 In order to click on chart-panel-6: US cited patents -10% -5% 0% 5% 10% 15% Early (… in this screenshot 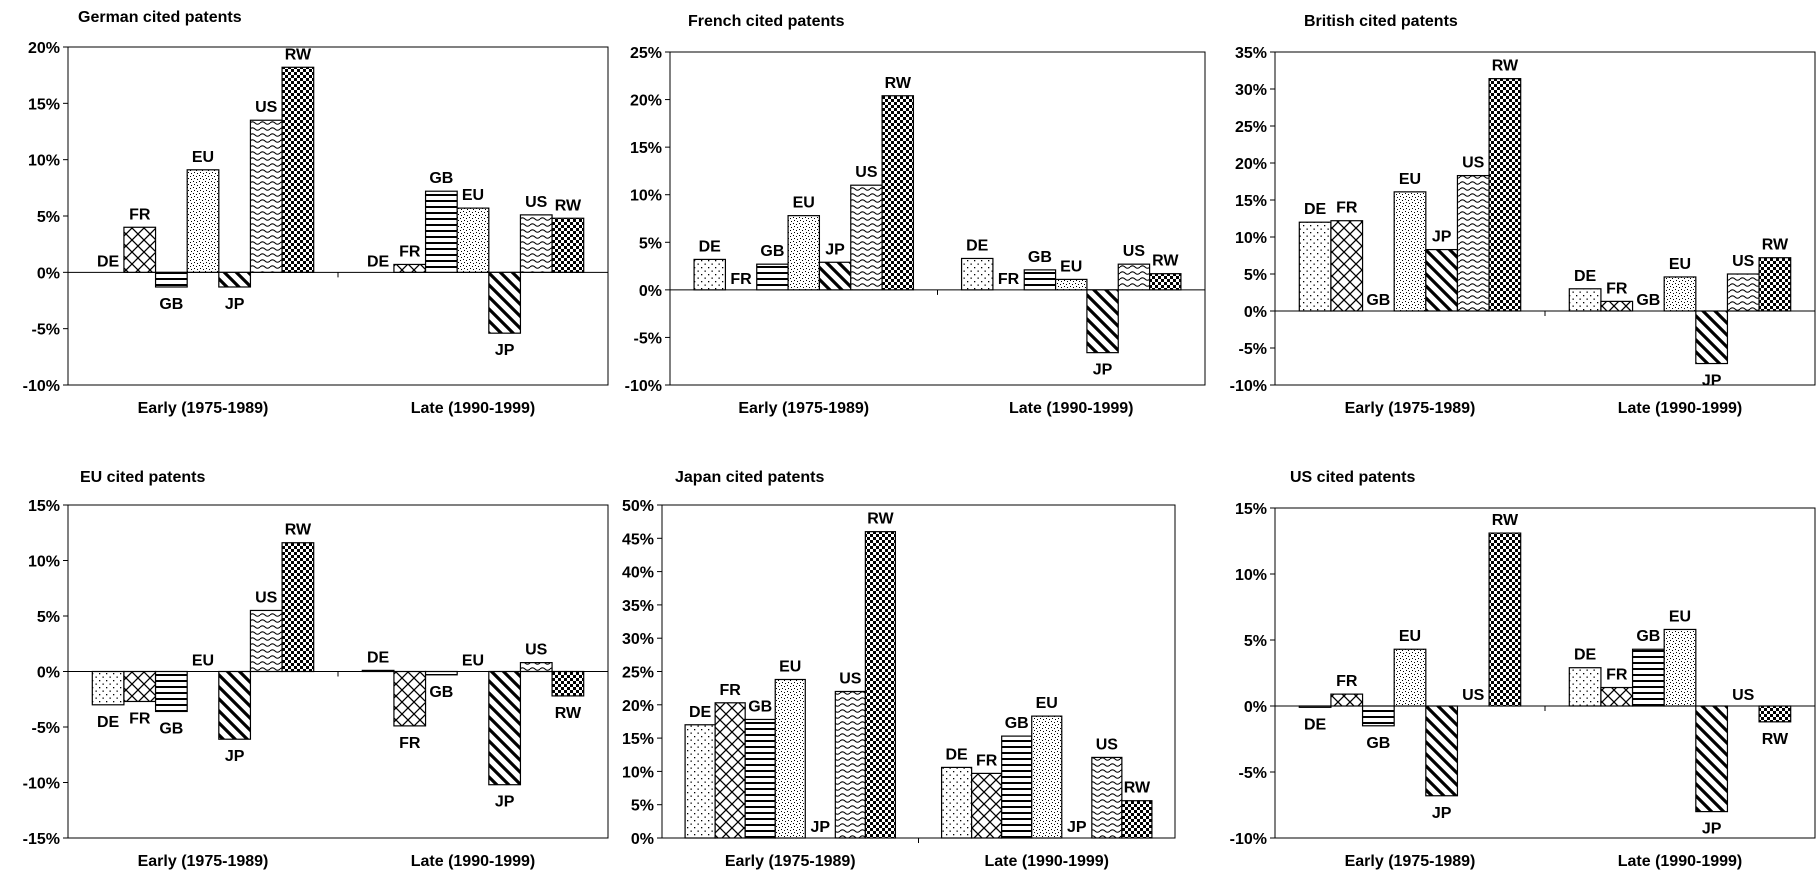, I will do `click(1523, 669)`.